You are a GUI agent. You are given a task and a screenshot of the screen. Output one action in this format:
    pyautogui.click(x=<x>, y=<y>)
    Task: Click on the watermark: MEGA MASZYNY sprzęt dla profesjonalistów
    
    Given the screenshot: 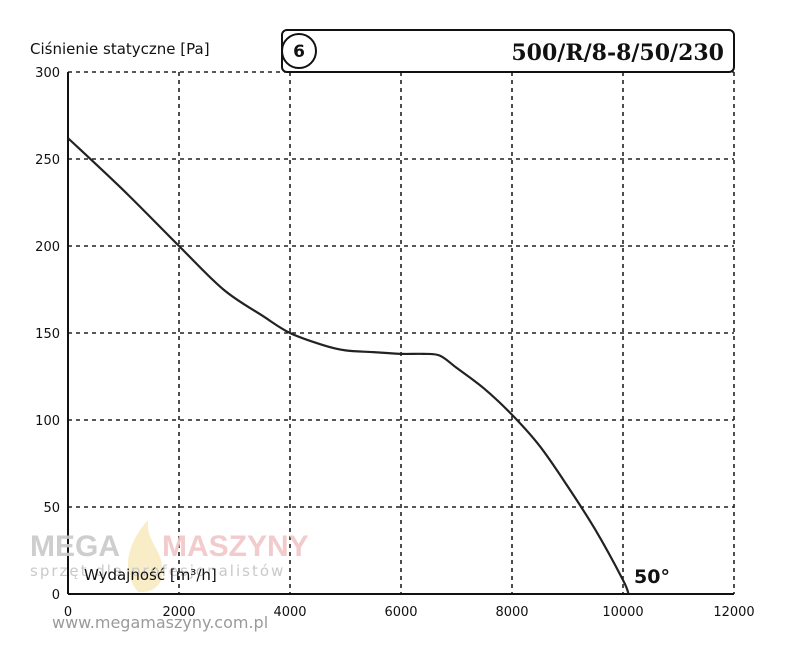 What is the action you would take?
    pyautogui.click(x=169, y=556)
    